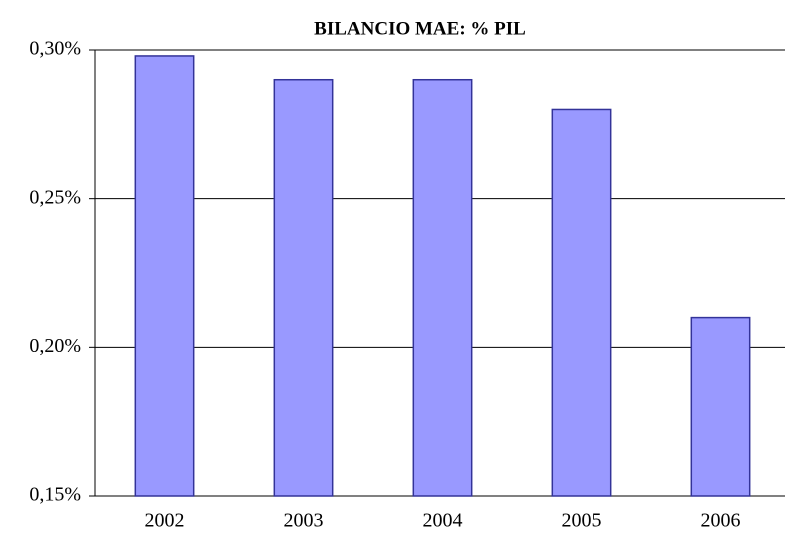 This screenshot has width=791, height=533. Describe the element at coordinates (55, 49) in the screenshot. I see `y-tick-label: 0,30%` at that location.